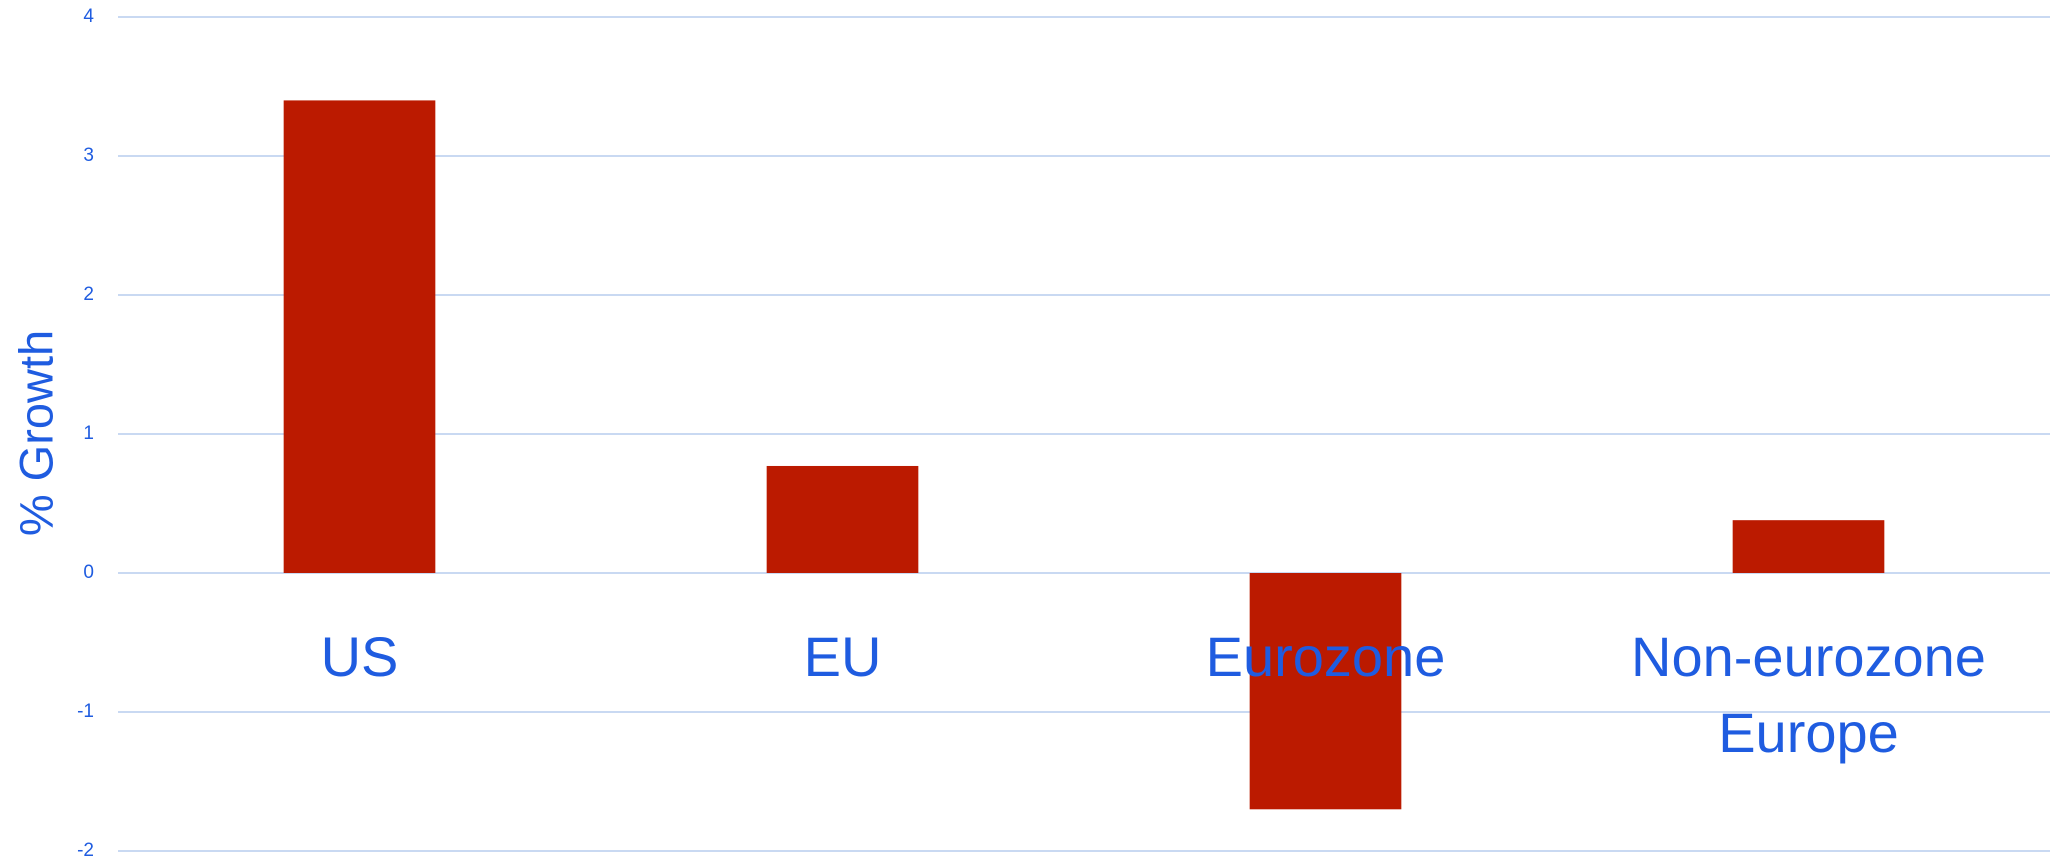  What do you see at coordinates (88, 572) in the screenshot?
I see `y-tick-label: 0` at bounding box center [88, 572].